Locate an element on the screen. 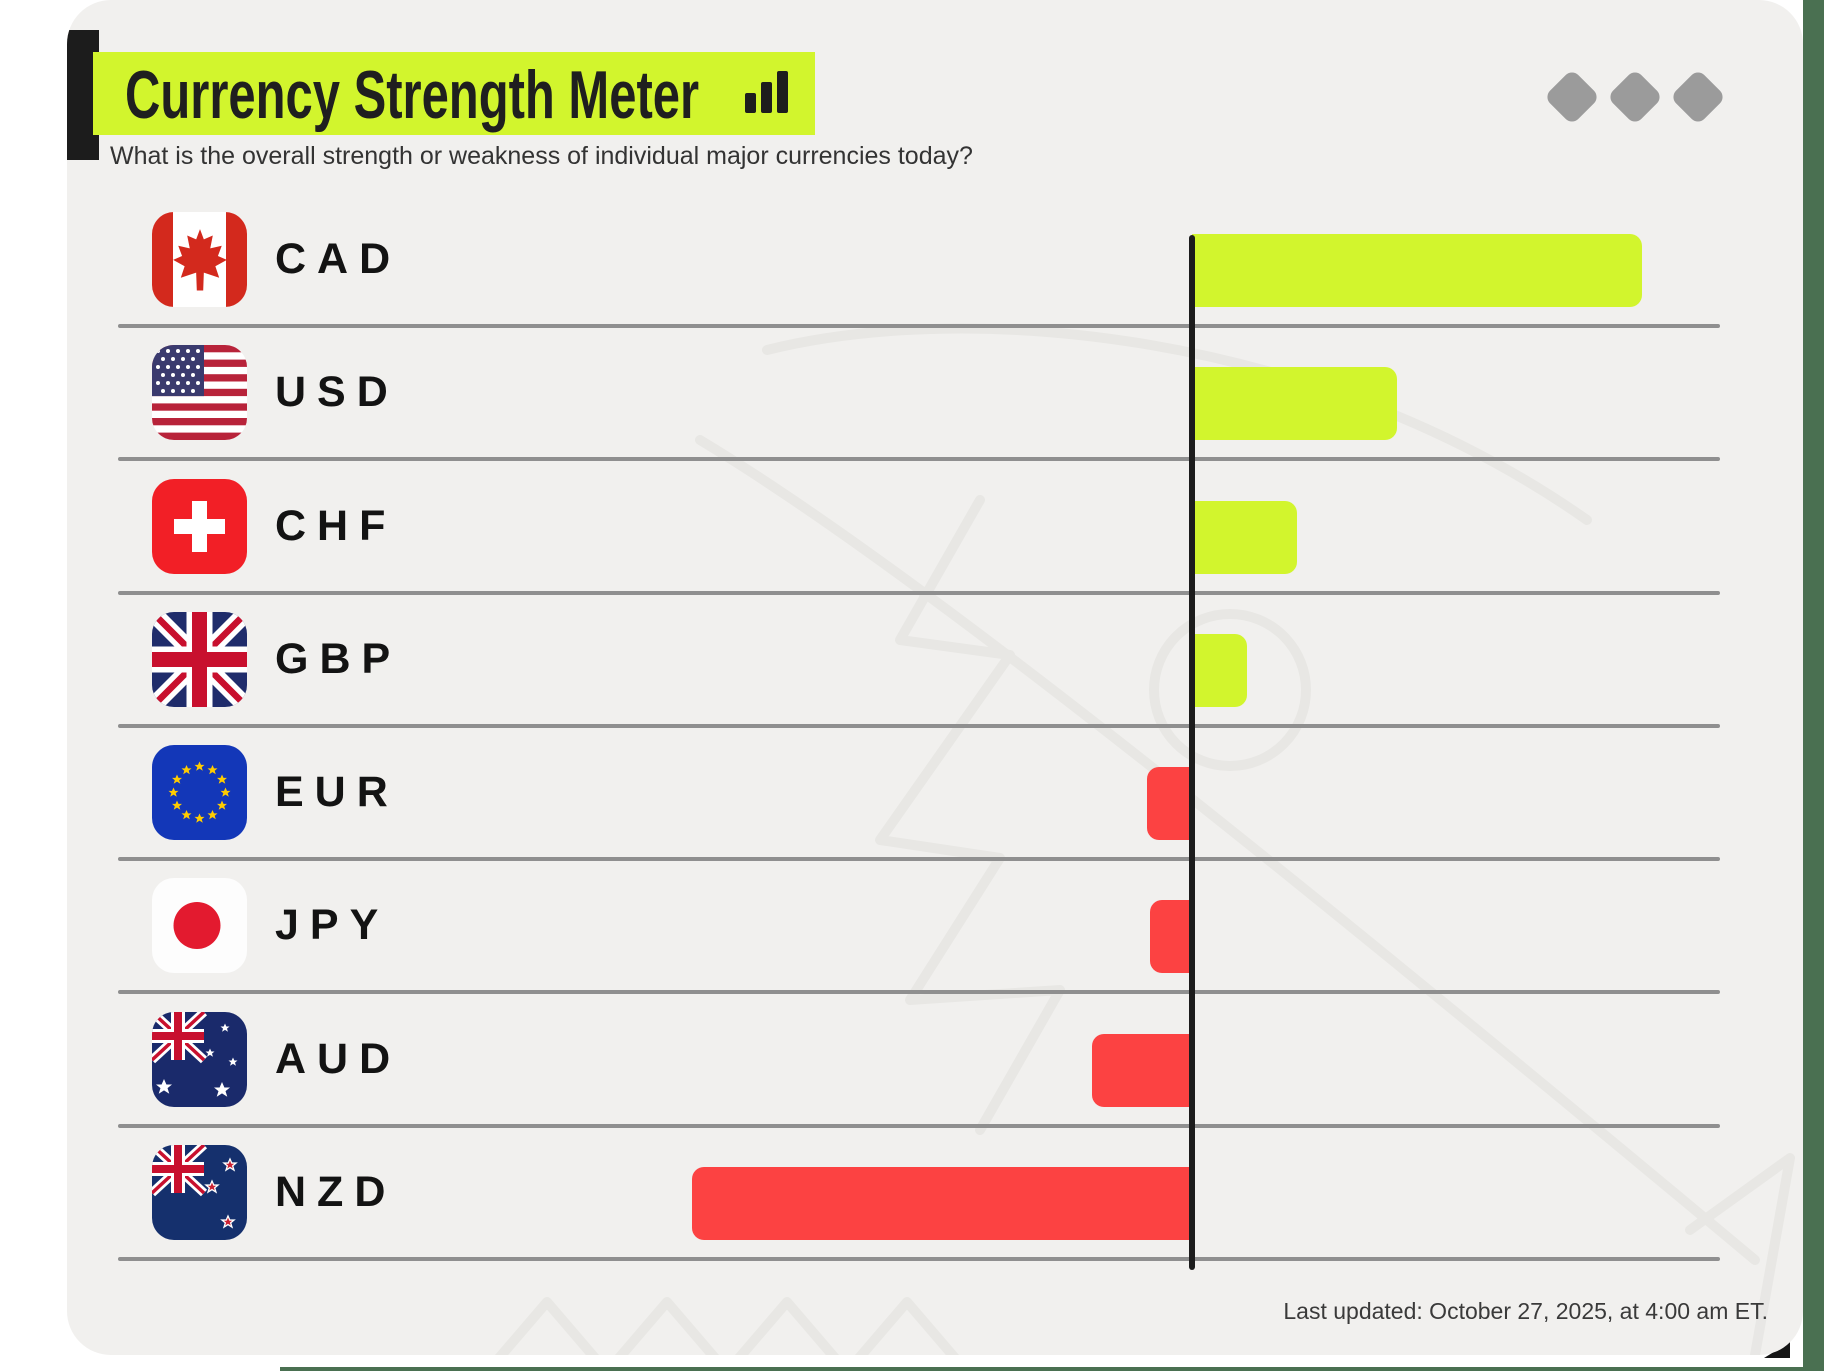 The image size is (1824, 1371). currency-row-cad: CAD is located at coordinates (919, 260).